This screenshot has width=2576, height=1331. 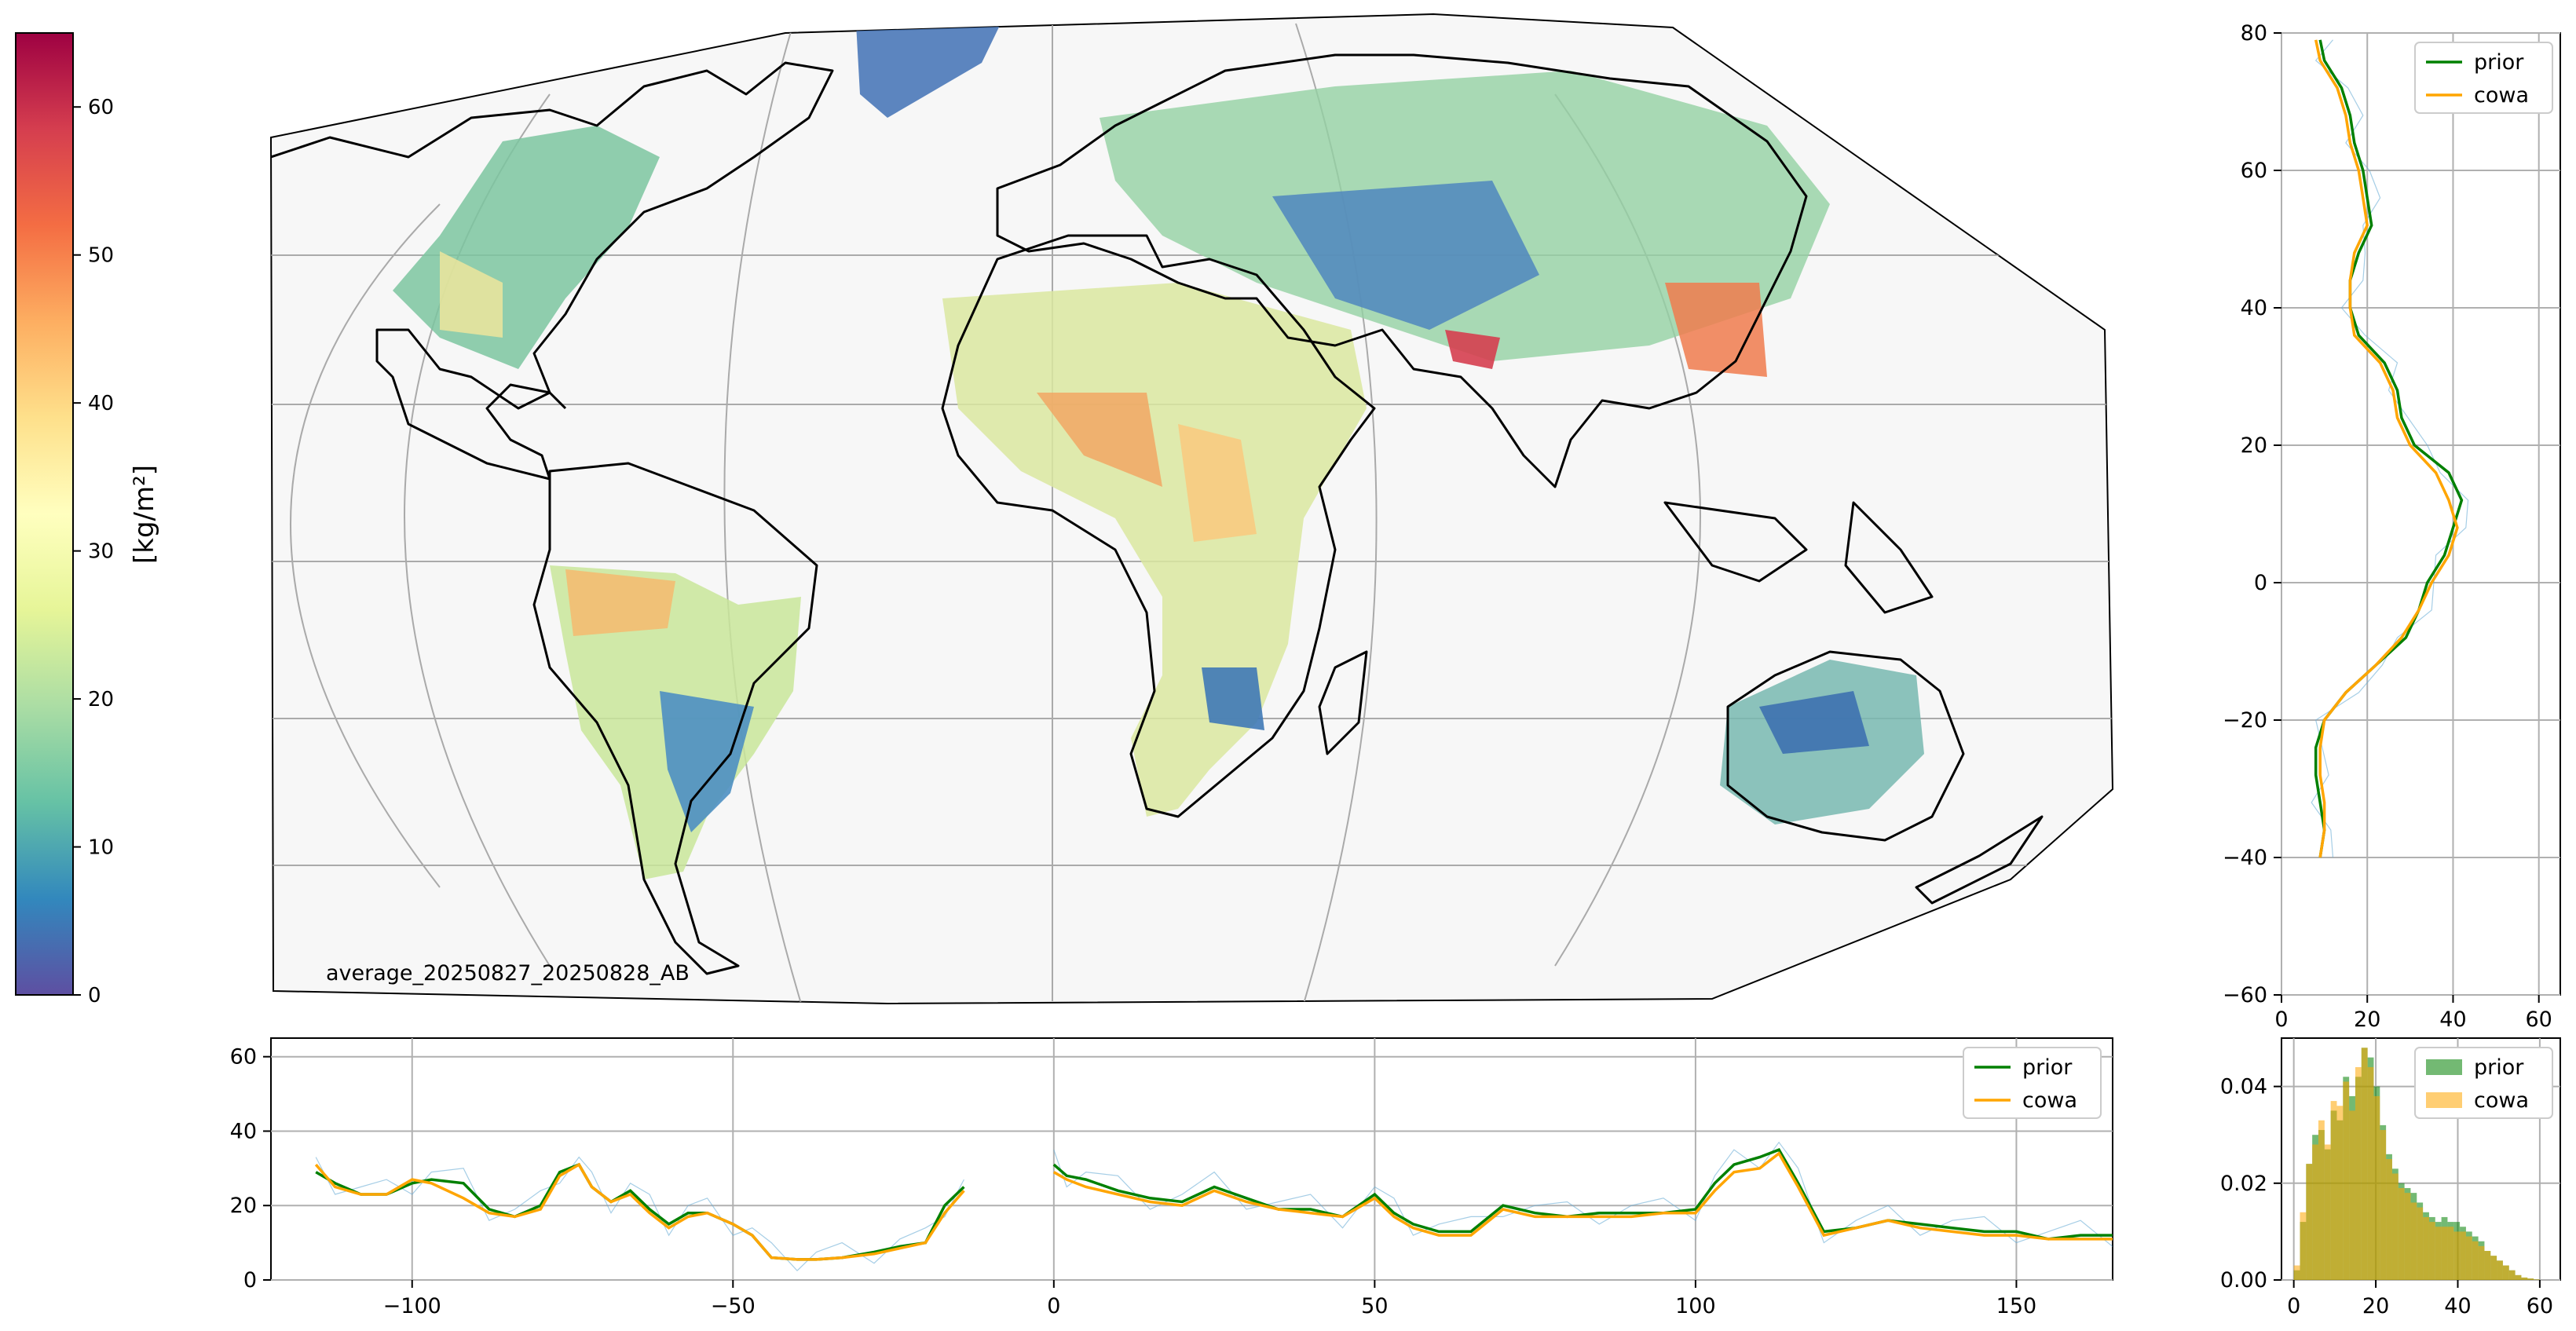 What do you see at coordinates (144, 514) in the screenshot?
I see `colorbar-label: [kg/m²]` at bounding box center [144, 514].